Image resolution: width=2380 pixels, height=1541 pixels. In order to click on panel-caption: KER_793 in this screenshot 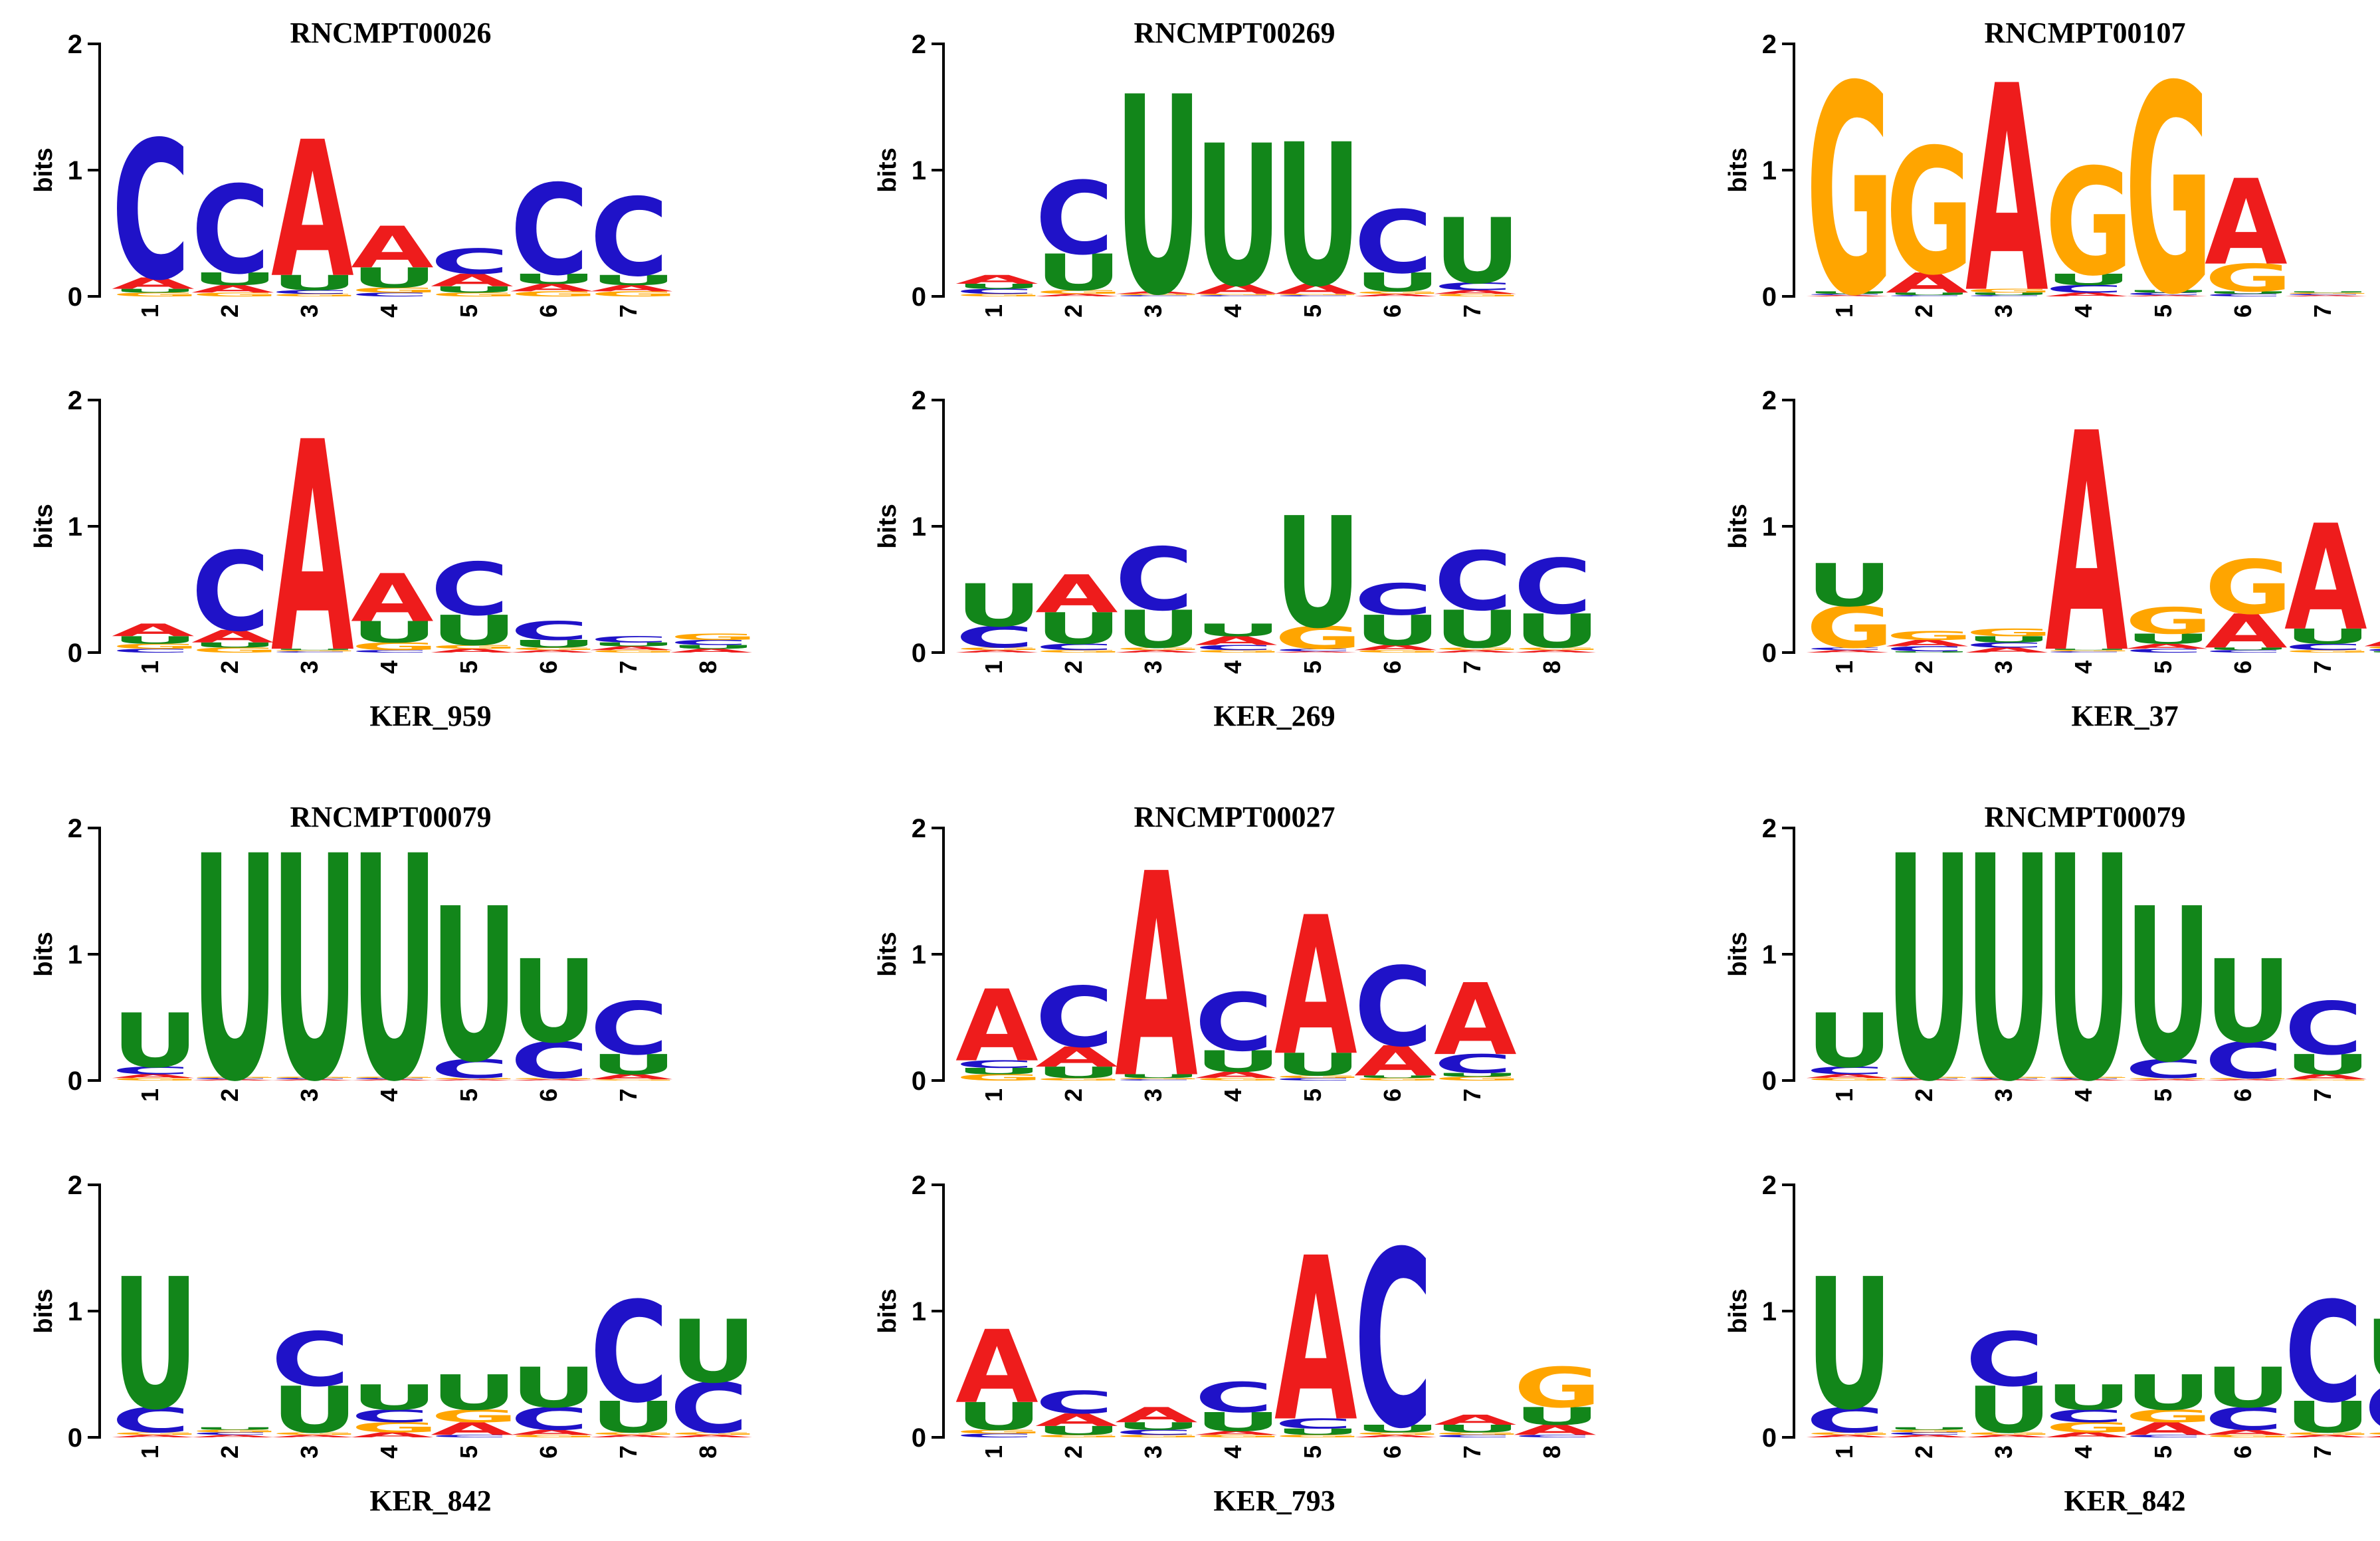, I will do `click(1274, 1501)`.